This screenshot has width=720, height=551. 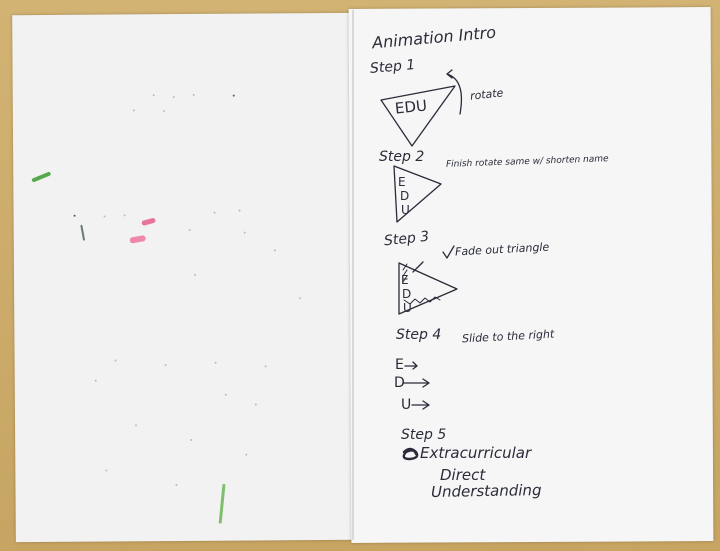 I want to click on gray-mark, so click(x=83, y=232).